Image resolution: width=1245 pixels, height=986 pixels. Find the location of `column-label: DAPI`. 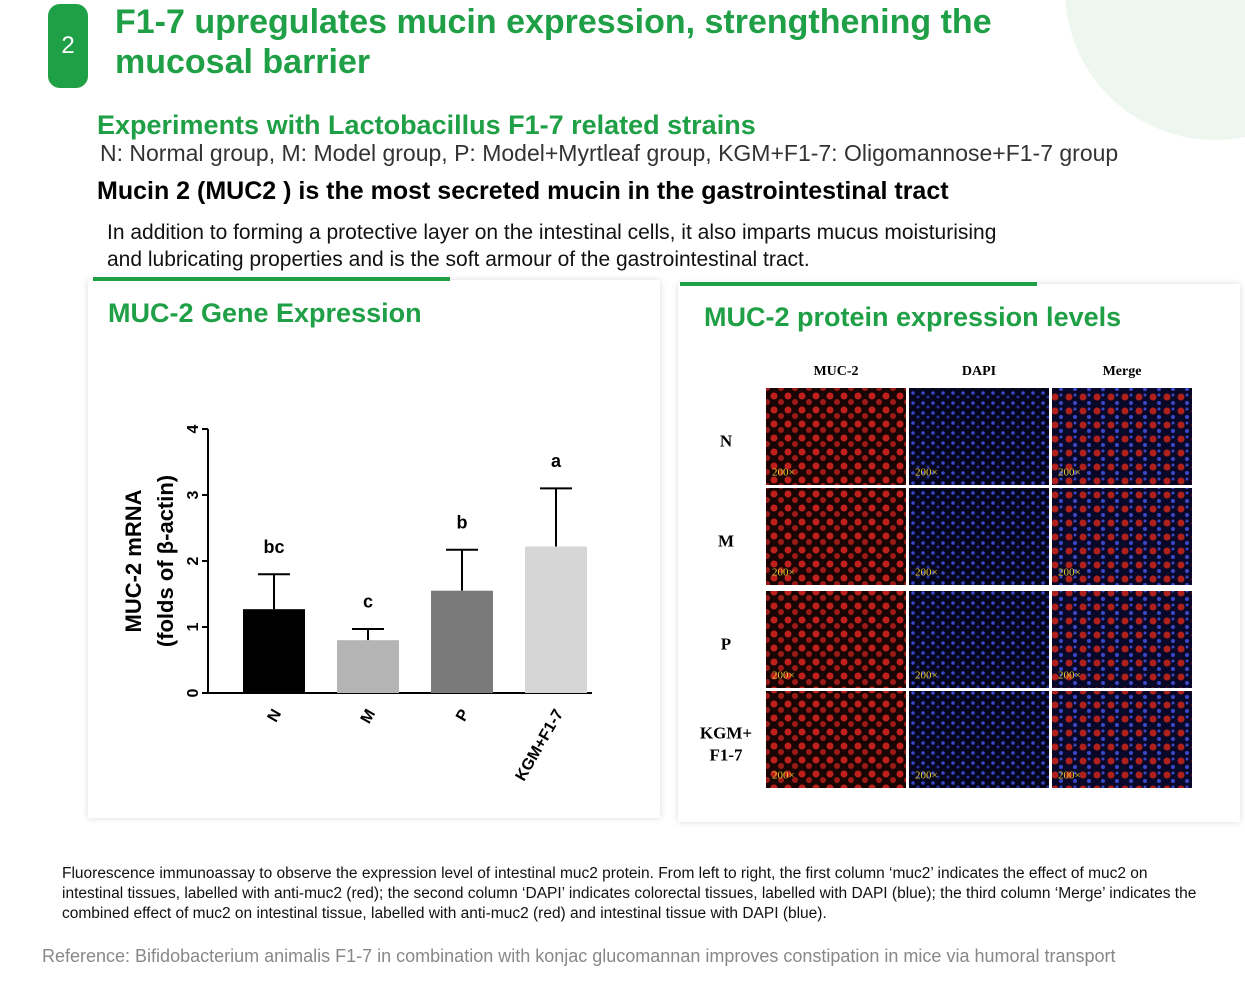

column-label: DAPI is located at coordinates (979, 371).